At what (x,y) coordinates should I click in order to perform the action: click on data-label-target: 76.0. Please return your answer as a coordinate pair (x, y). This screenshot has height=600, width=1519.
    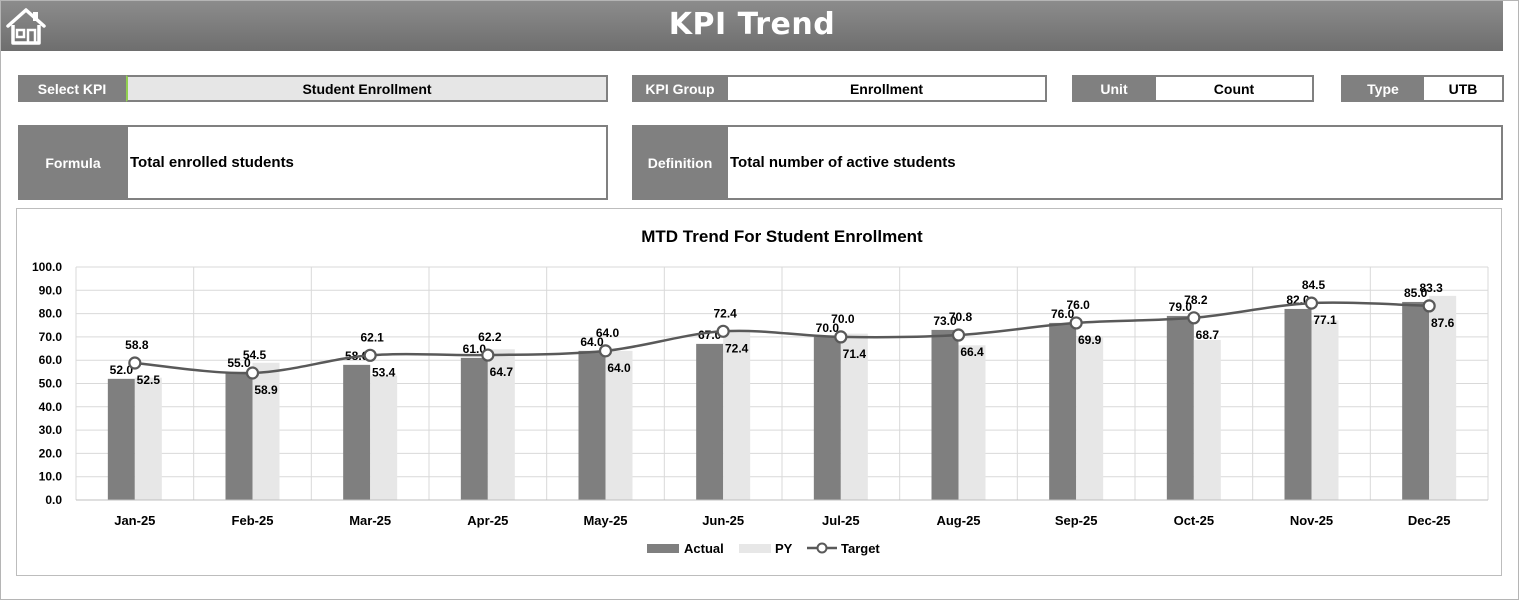
    Looking at the image, I should click on (1078, 305).